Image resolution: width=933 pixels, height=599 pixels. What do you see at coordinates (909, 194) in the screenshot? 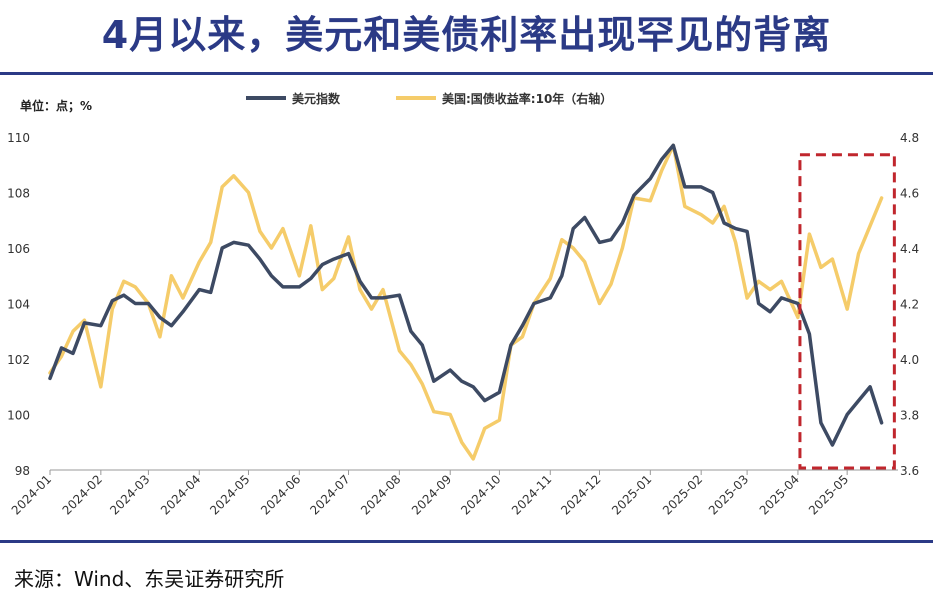
I see `y-right-tick-label: 4.6` at bounding box center [909, 194].